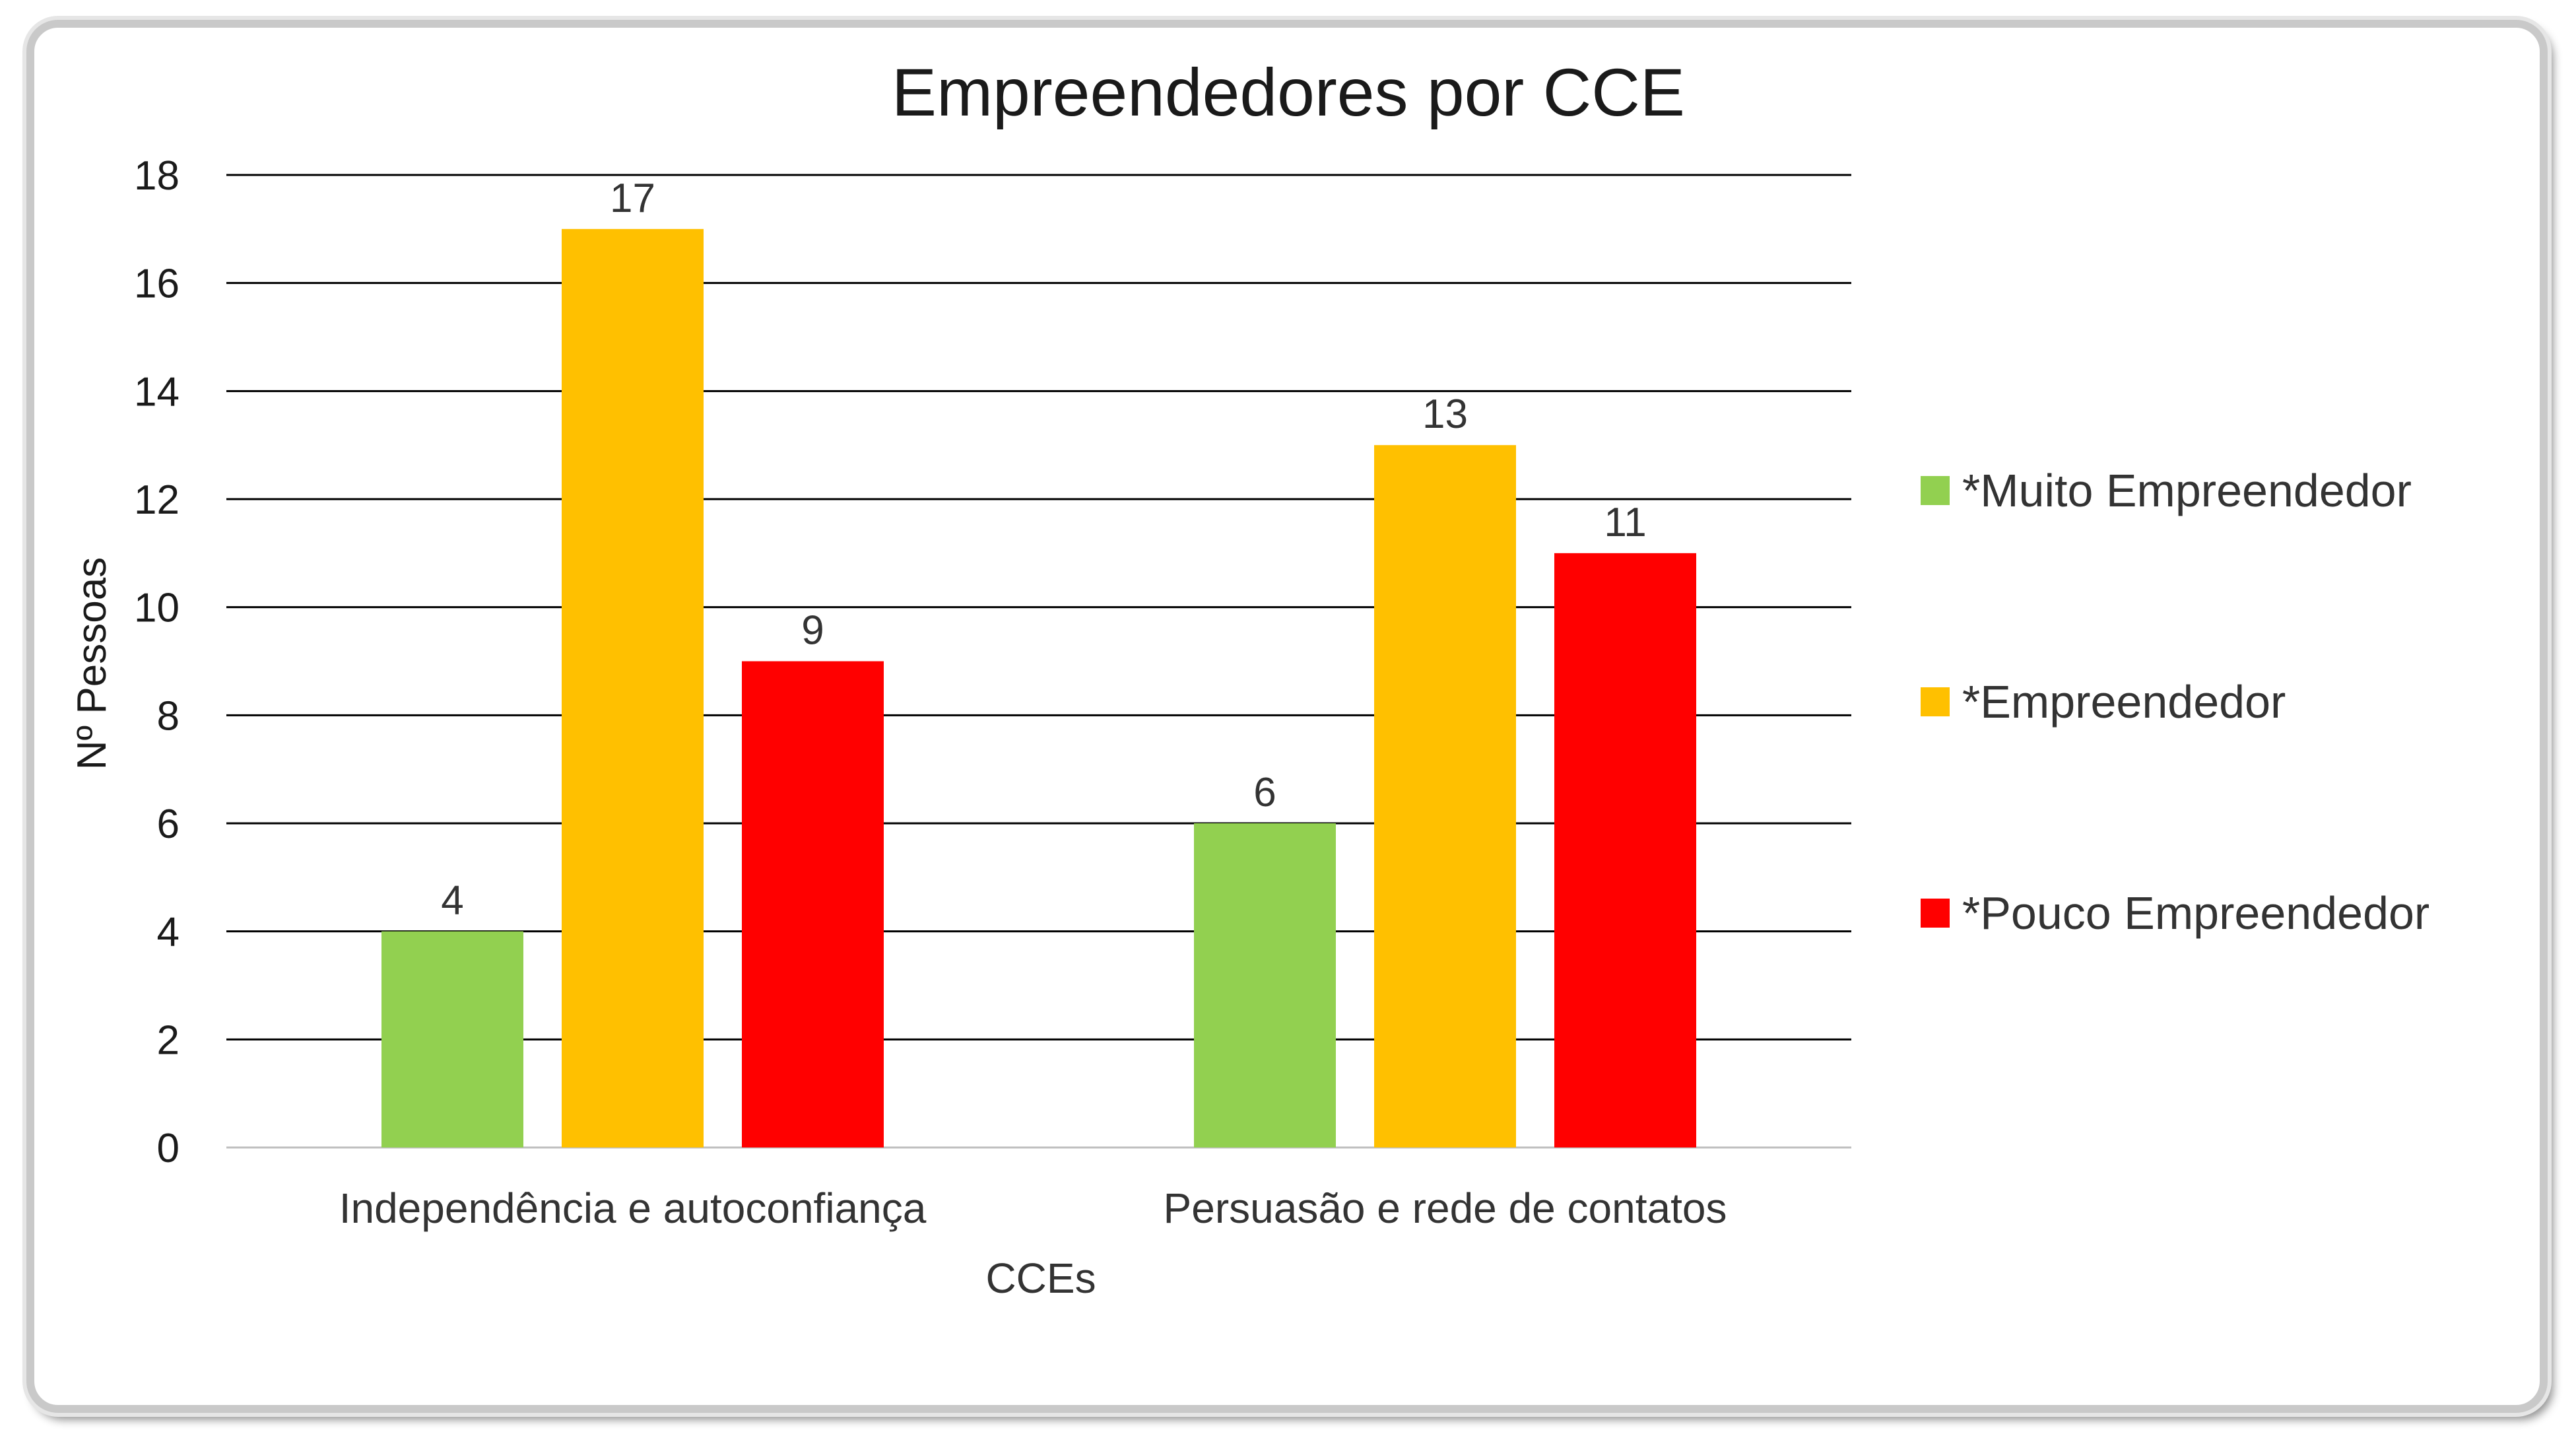 The image size is (2576, 1436). What do you see at coordinates (1288, 92) in the screenshot?
I see `chart-title: Empreendedores por CCE` at bounding box center [1288, 92].